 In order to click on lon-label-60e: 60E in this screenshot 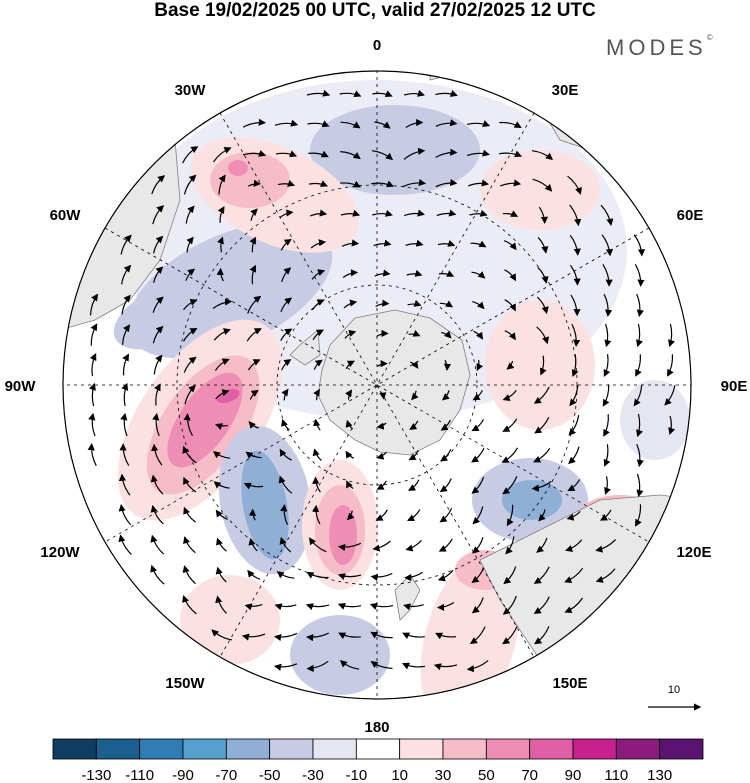, I will do `click(690, 215)`.